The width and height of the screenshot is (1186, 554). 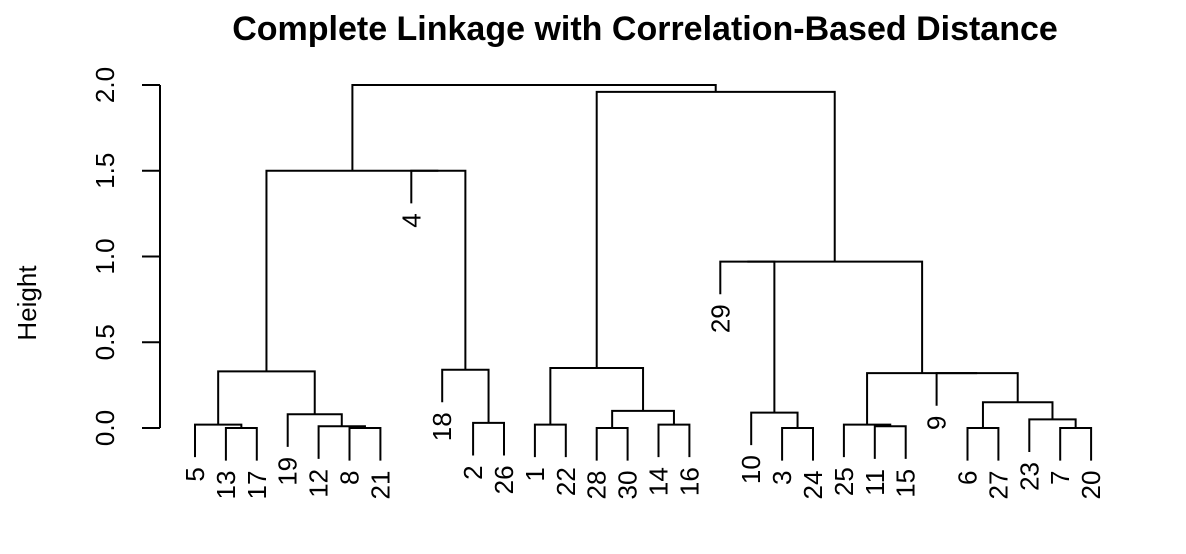 I want to click on leaf-label: 22, so click(x=566, y=481).